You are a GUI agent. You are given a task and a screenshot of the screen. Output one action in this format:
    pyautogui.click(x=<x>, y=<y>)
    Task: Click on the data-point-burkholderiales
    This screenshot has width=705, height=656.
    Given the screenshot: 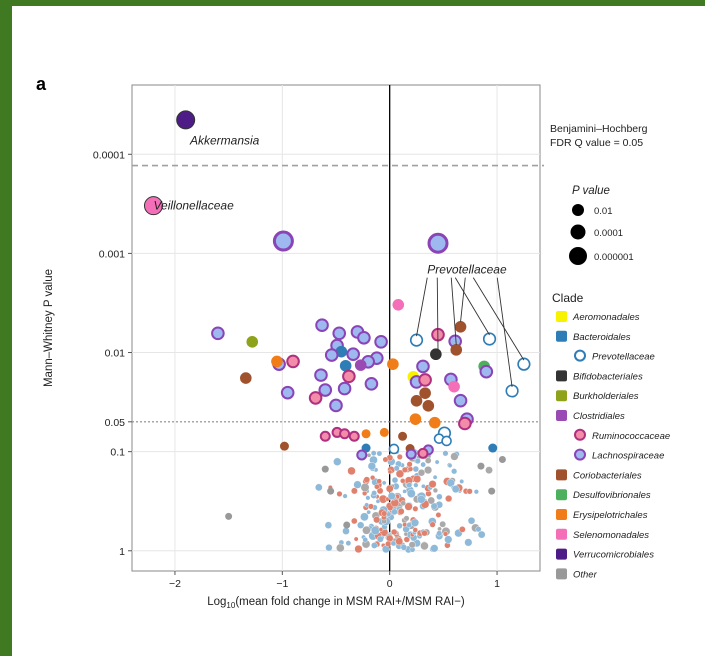 What is the action you would take?
    pyautogui.click(x=252, y=342)
    